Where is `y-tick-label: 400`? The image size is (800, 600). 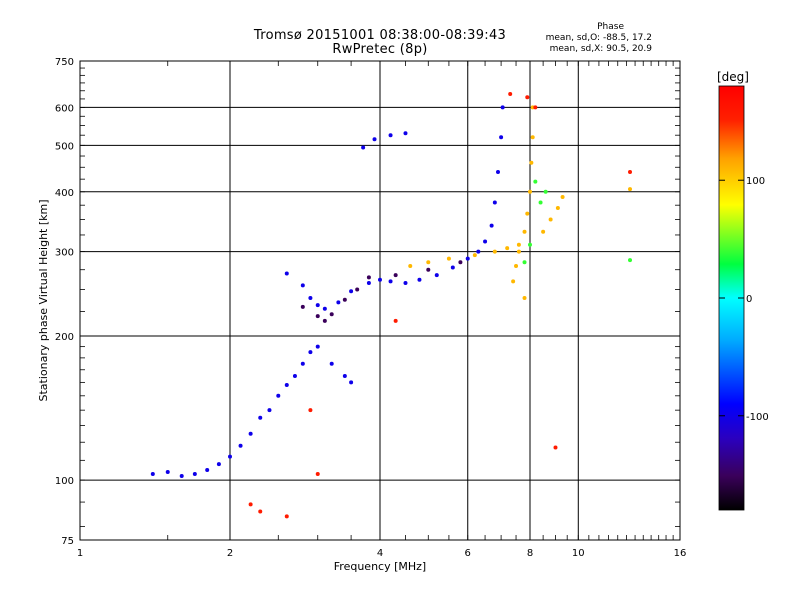
y-tick-label: 400 is located at coordinates (64, 193).